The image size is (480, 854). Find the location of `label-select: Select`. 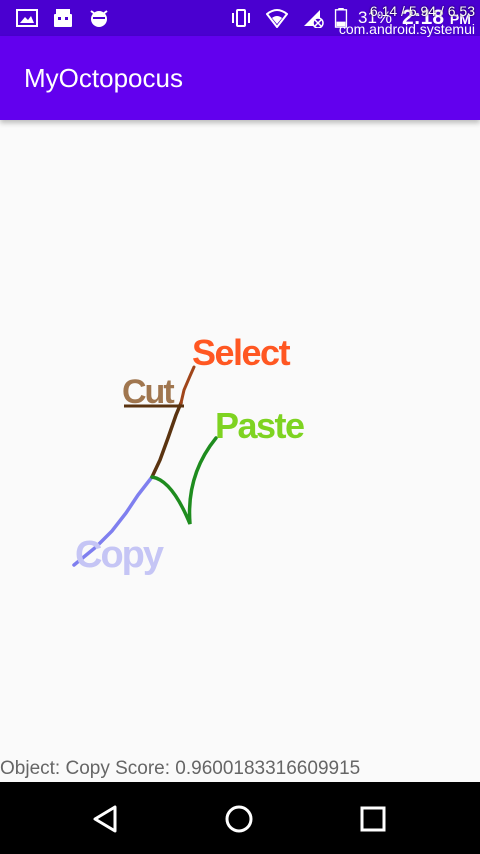

label-select: Select is located at coordinates (241, 352).